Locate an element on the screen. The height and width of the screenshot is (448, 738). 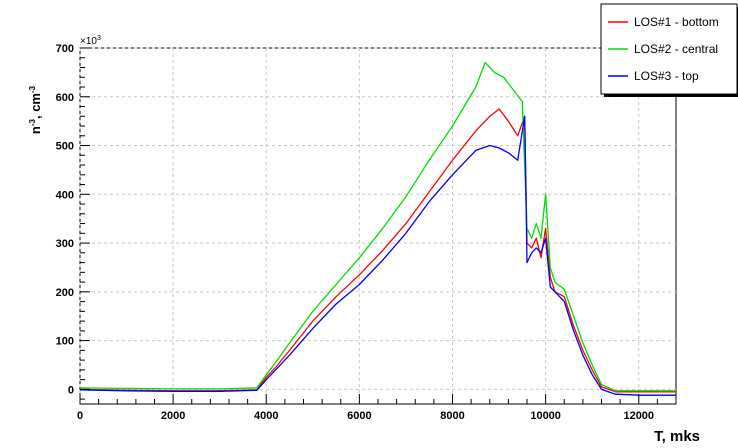
y-tick-label-0: 0 is located at coordinates (71, 390).